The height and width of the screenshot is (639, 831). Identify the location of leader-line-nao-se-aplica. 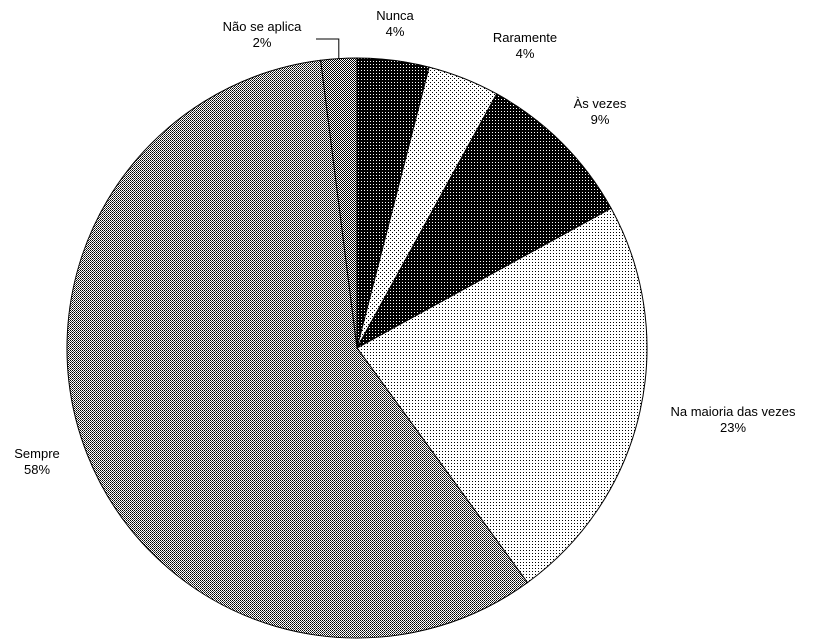
(328, 48).